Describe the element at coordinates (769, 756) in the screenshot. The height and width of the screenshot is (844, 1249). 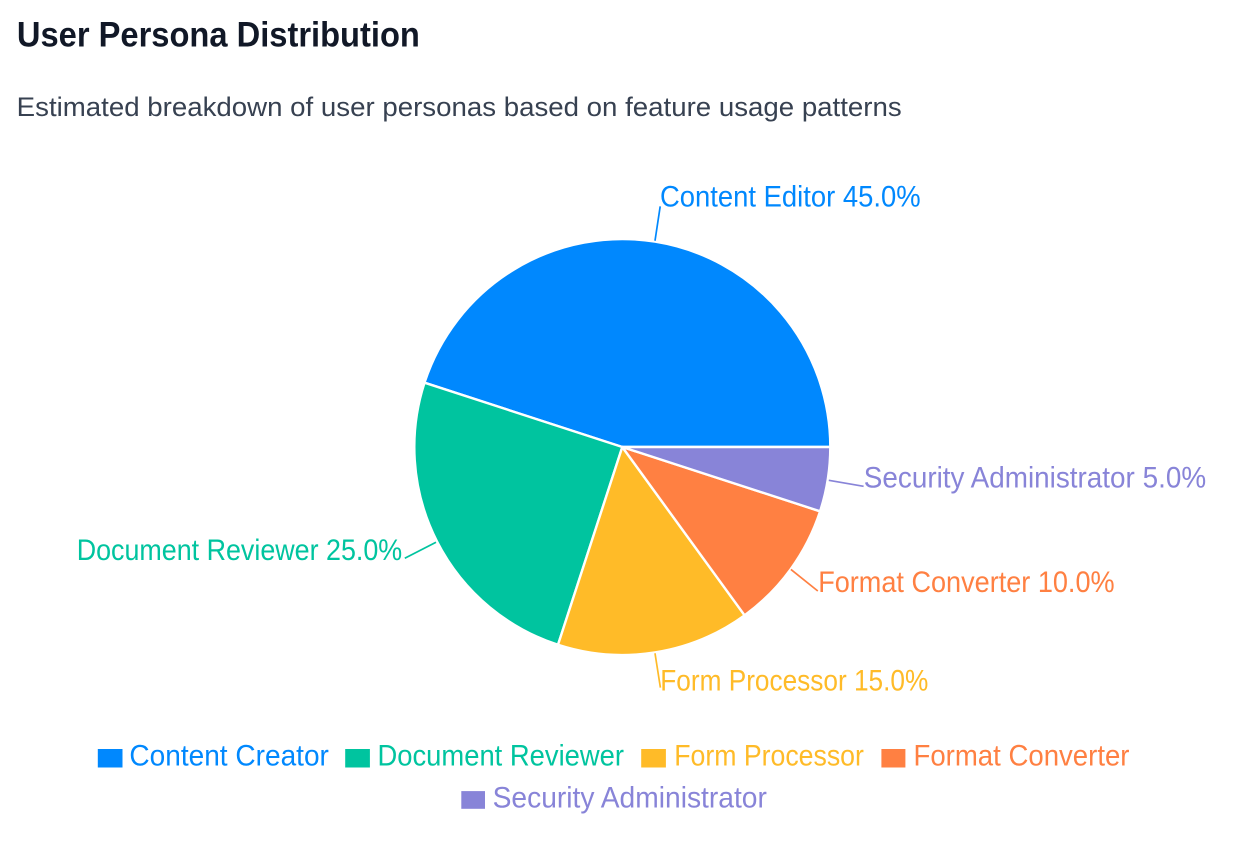
I see `svg-text: Form Processor` at that location.